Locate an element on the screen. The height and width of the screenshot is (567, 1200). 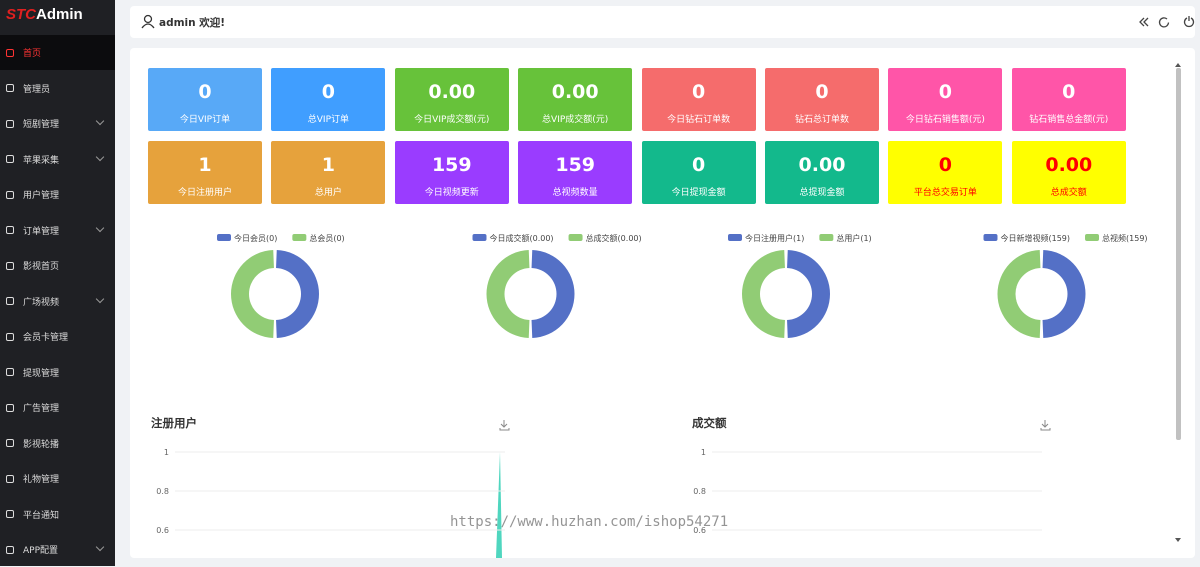
menu-item: 平台通知 is located at coordinates (57, 514).